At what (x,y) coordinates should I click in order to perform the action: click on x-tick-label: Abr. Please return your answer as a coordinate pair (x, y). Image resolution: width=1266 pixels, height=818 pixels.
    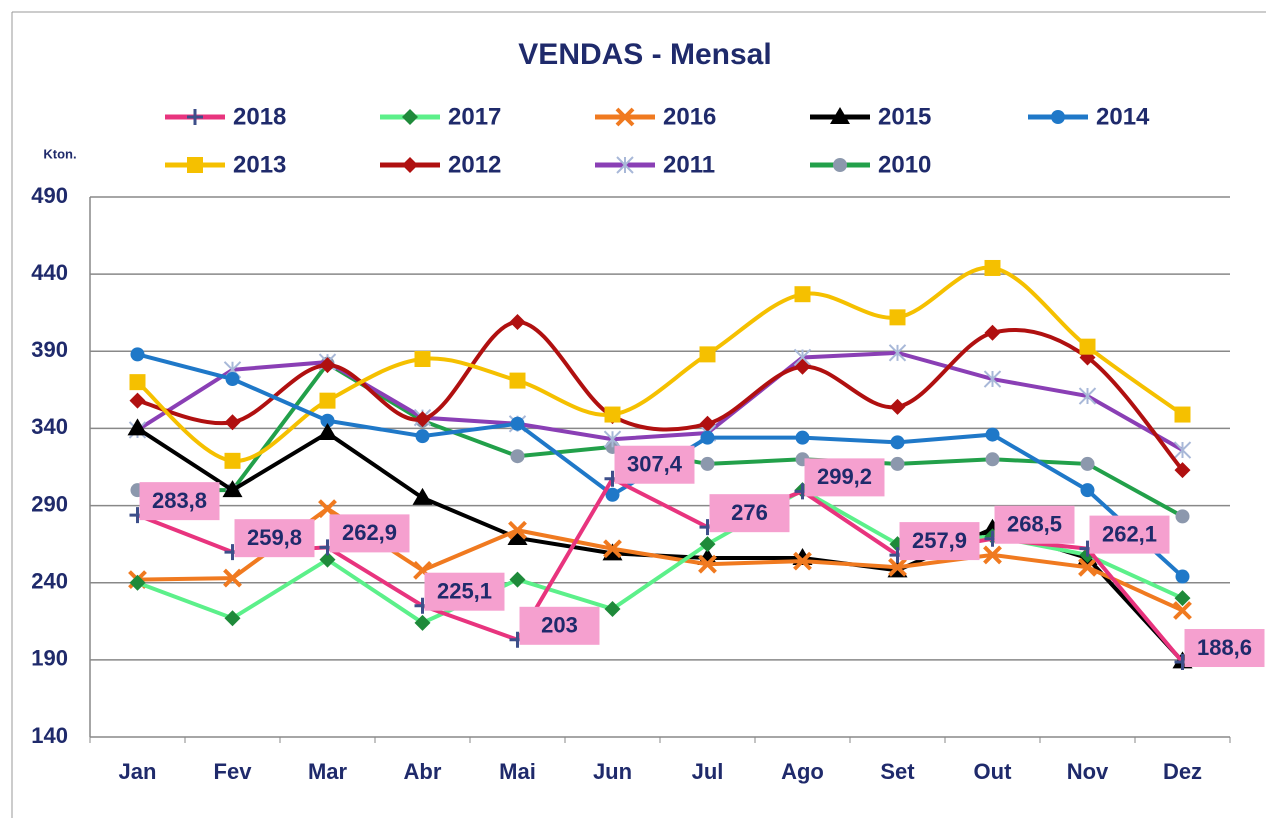
    Looking at the image, I should click on (423, 771).